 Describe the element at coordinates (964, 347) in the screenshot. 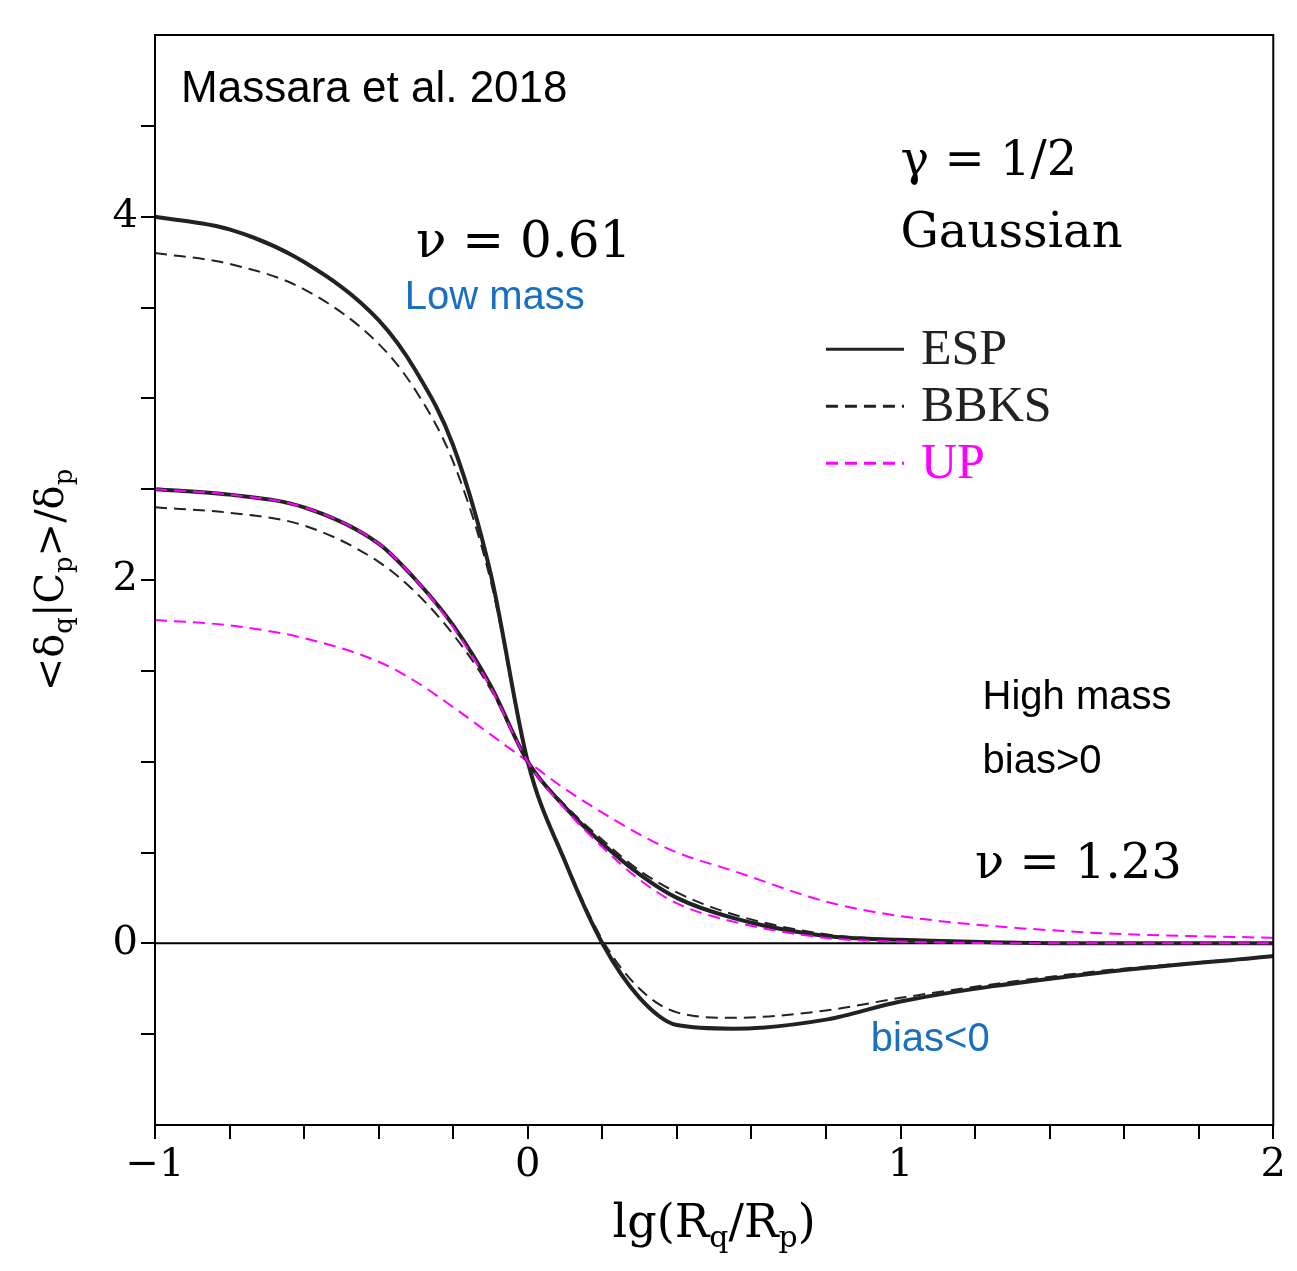

I see `legend-label: ESP` at that location.